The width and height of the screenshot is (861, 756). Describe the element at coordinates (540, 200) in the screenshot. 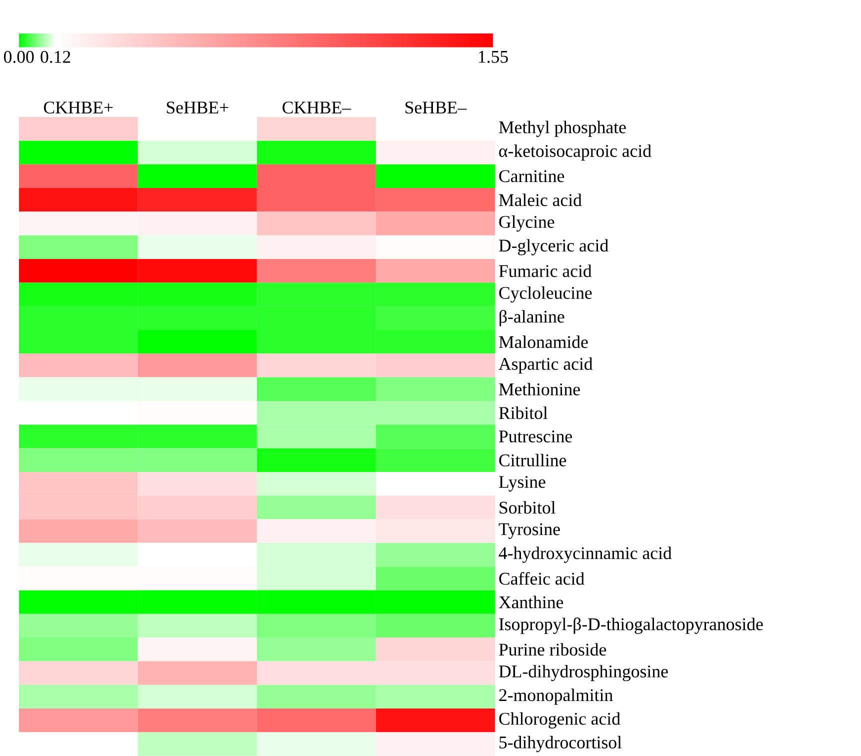

I see `y-tick-label: Maleic acid` at that location.